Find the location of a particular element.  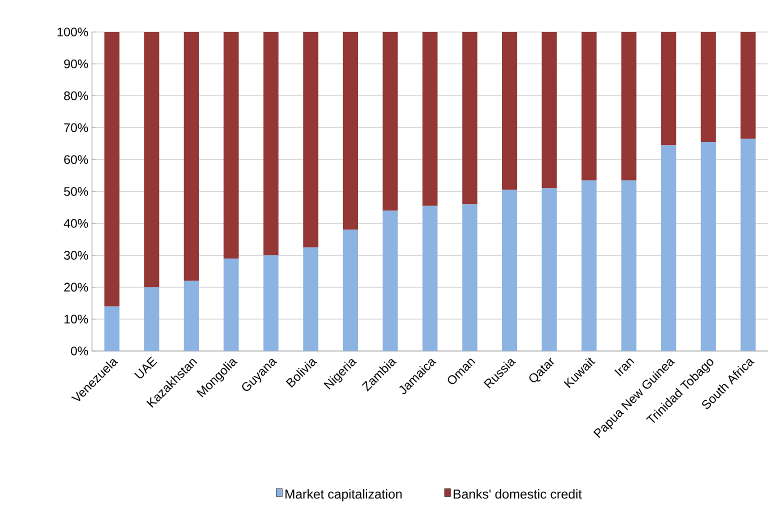

x-tick-label: Iran is located at coordinates (624, 367).